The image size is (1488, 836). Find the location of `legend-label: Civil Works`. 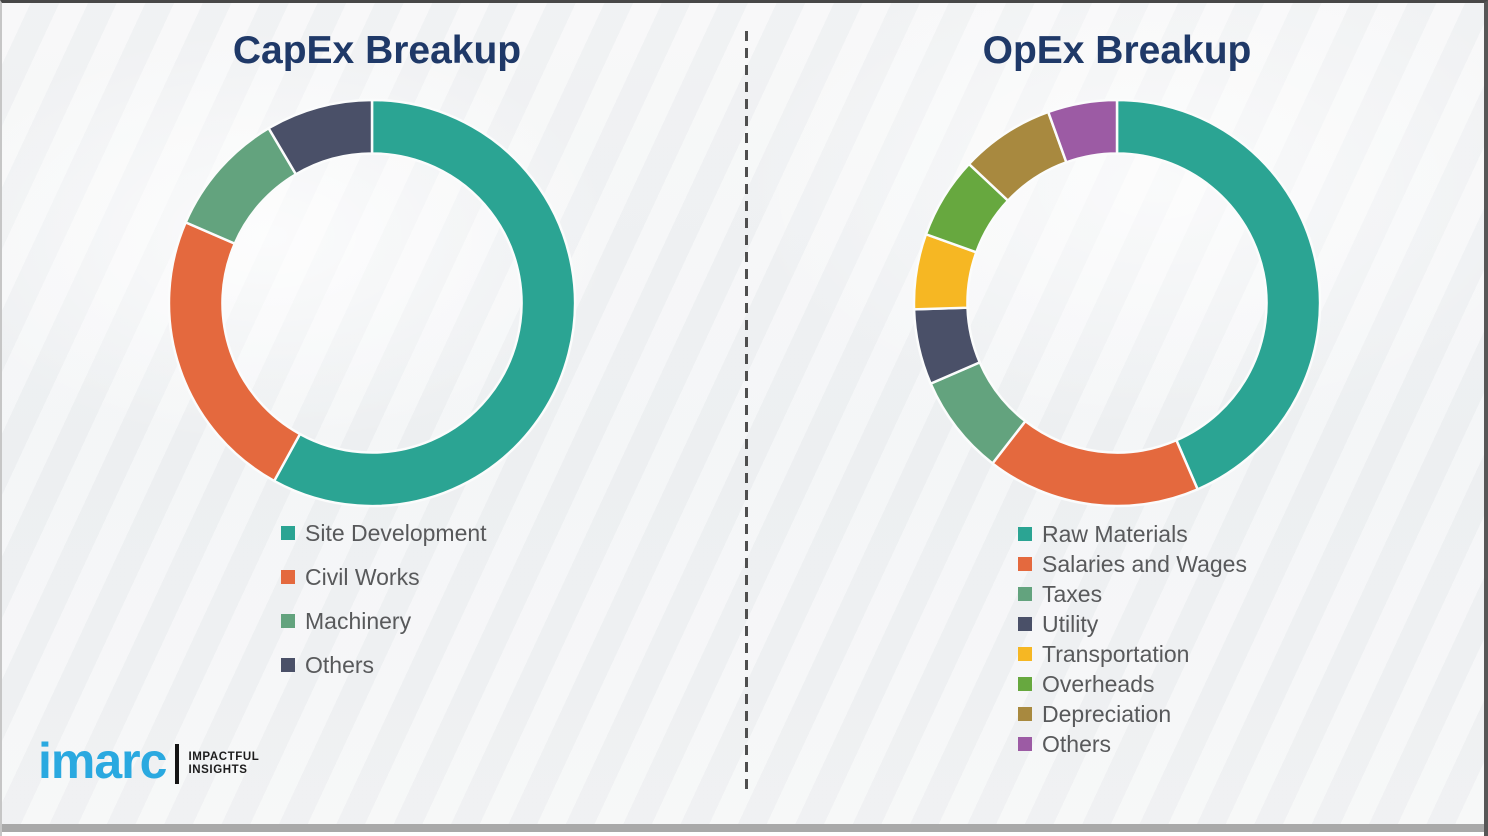

legend-label: Civil Works is located at coordinates (362, 576).